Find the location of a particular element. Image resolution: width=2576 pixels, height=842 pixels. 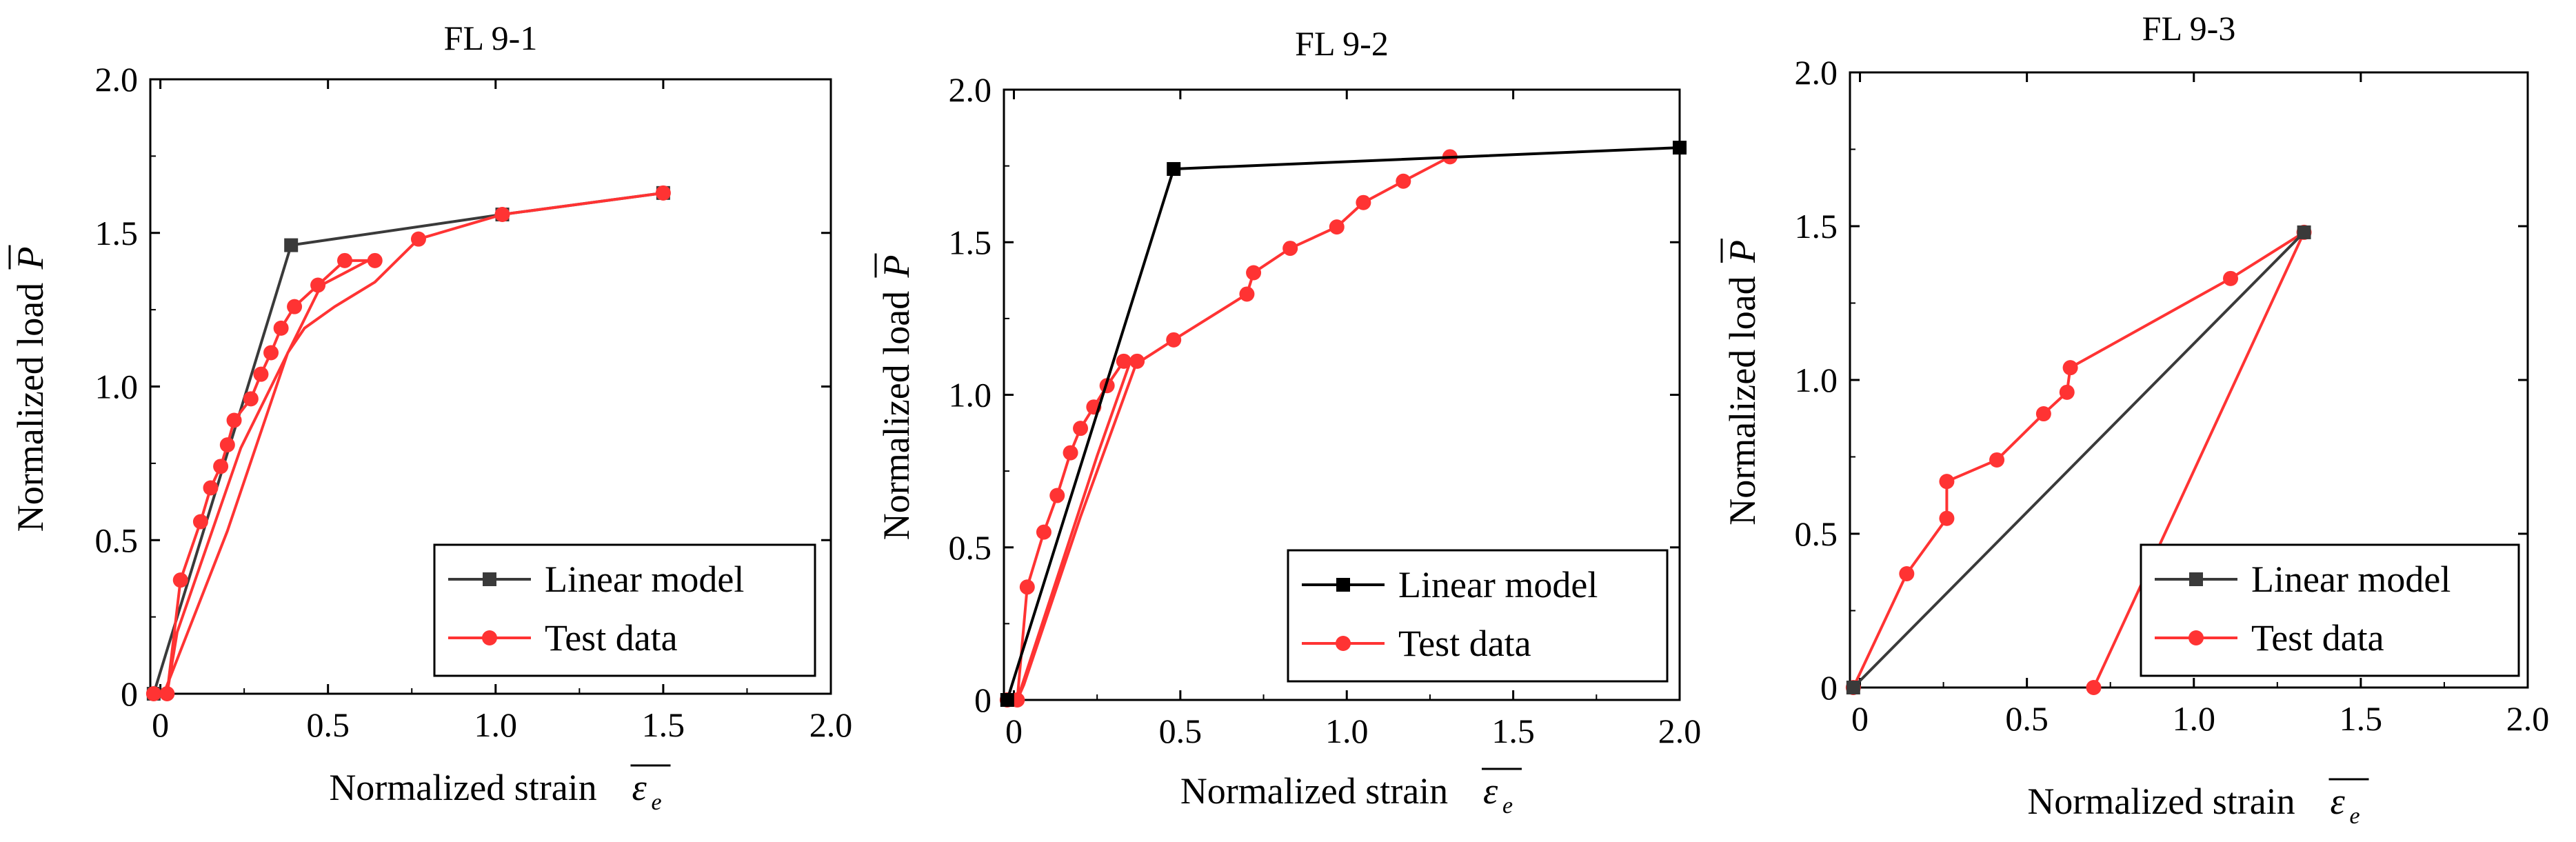

chart-title: FL 9-1 is located at coordinates (491, 38).